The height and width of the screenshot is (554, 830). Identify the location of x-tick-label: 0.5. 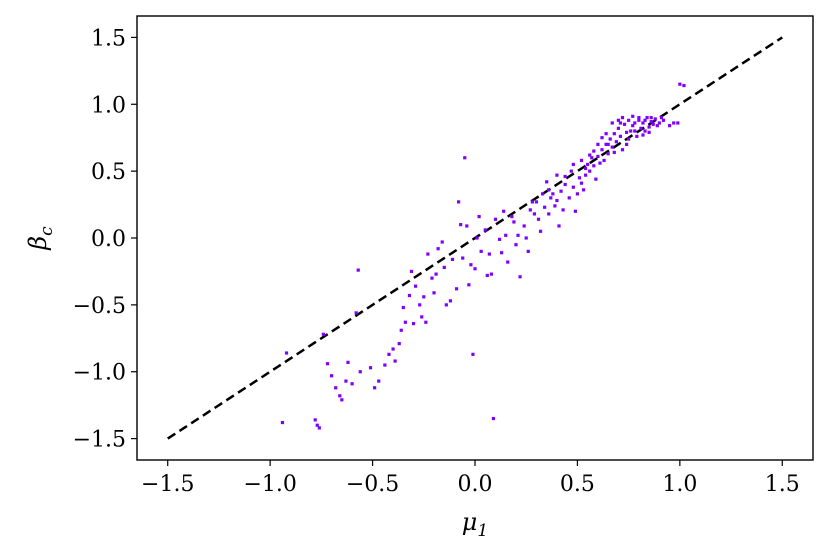
(577, 484).